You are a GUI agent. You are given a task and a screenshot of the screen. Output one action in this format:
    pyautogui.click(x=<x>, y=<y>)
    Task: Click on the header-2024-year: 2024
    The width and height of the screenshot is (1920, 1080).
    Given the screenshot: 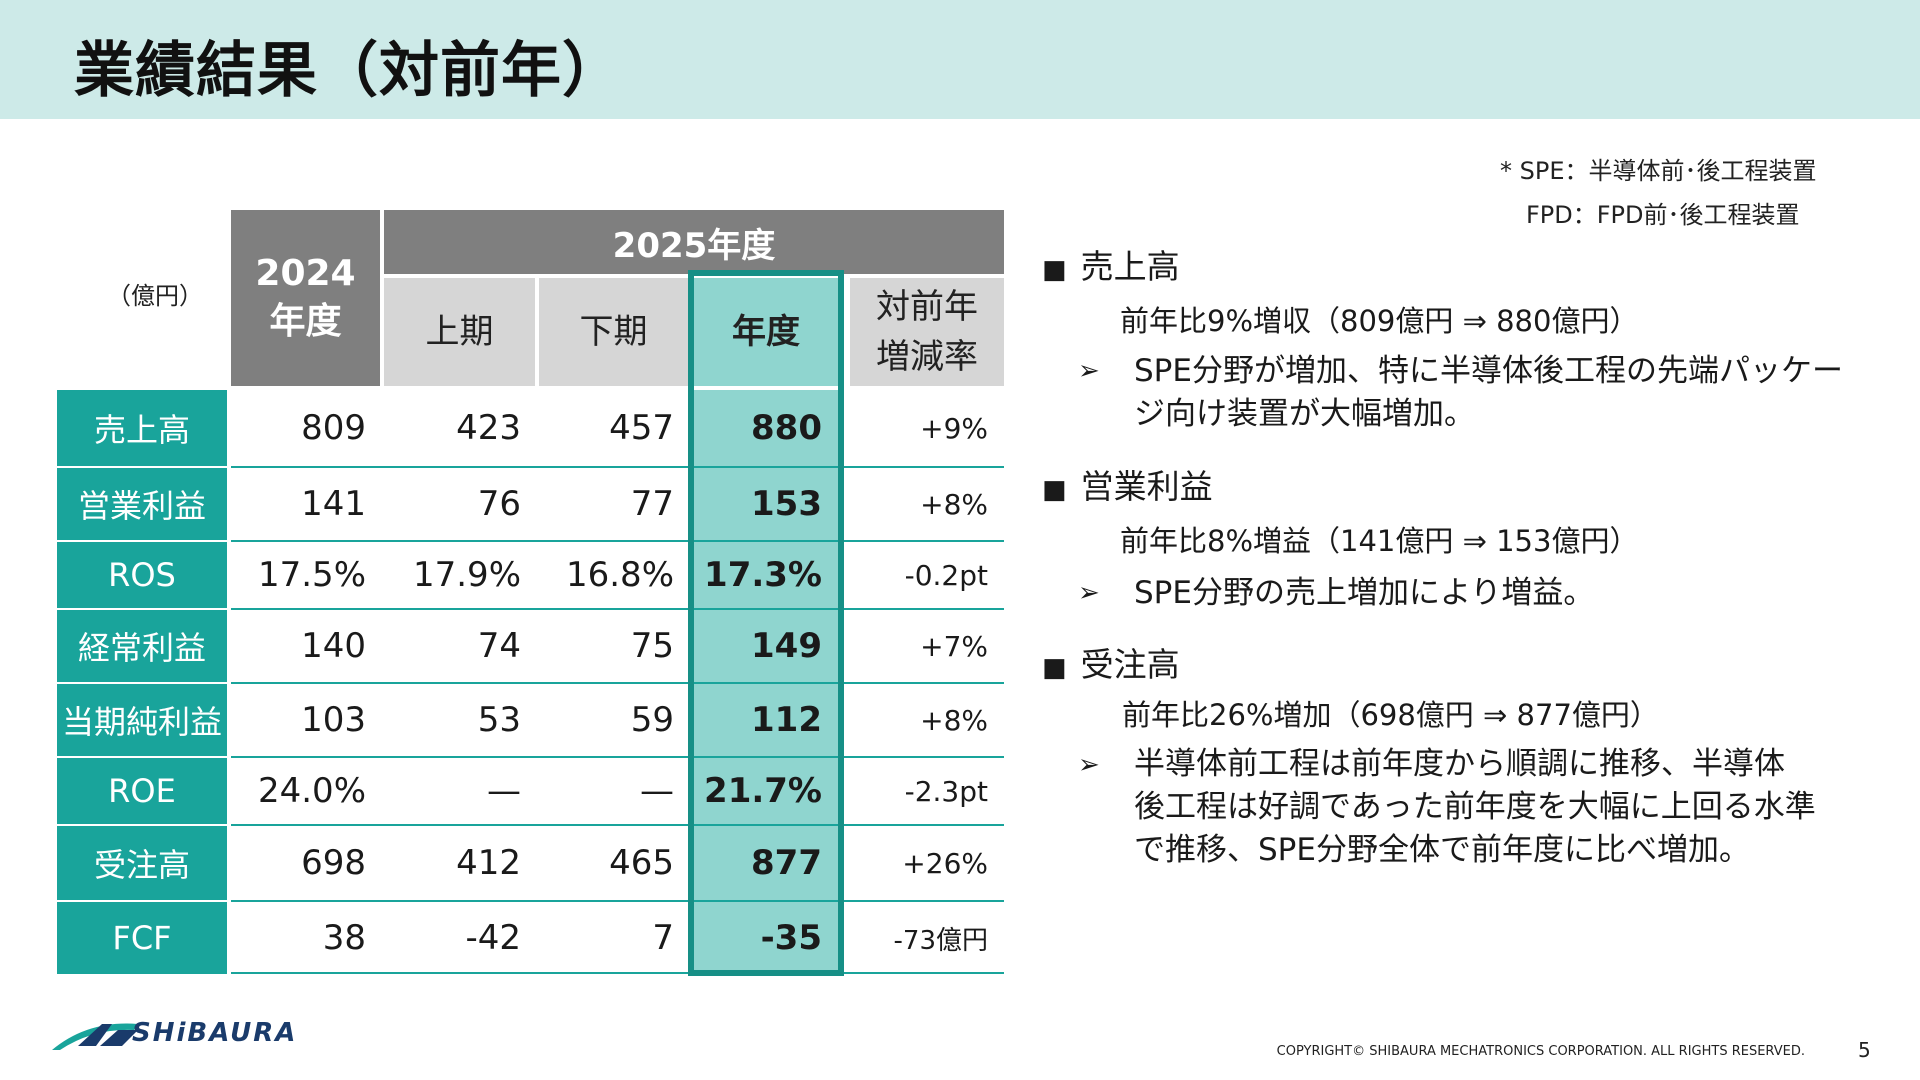 What is the action you would take?
    pyautogui.click(x=305, y=273)
    